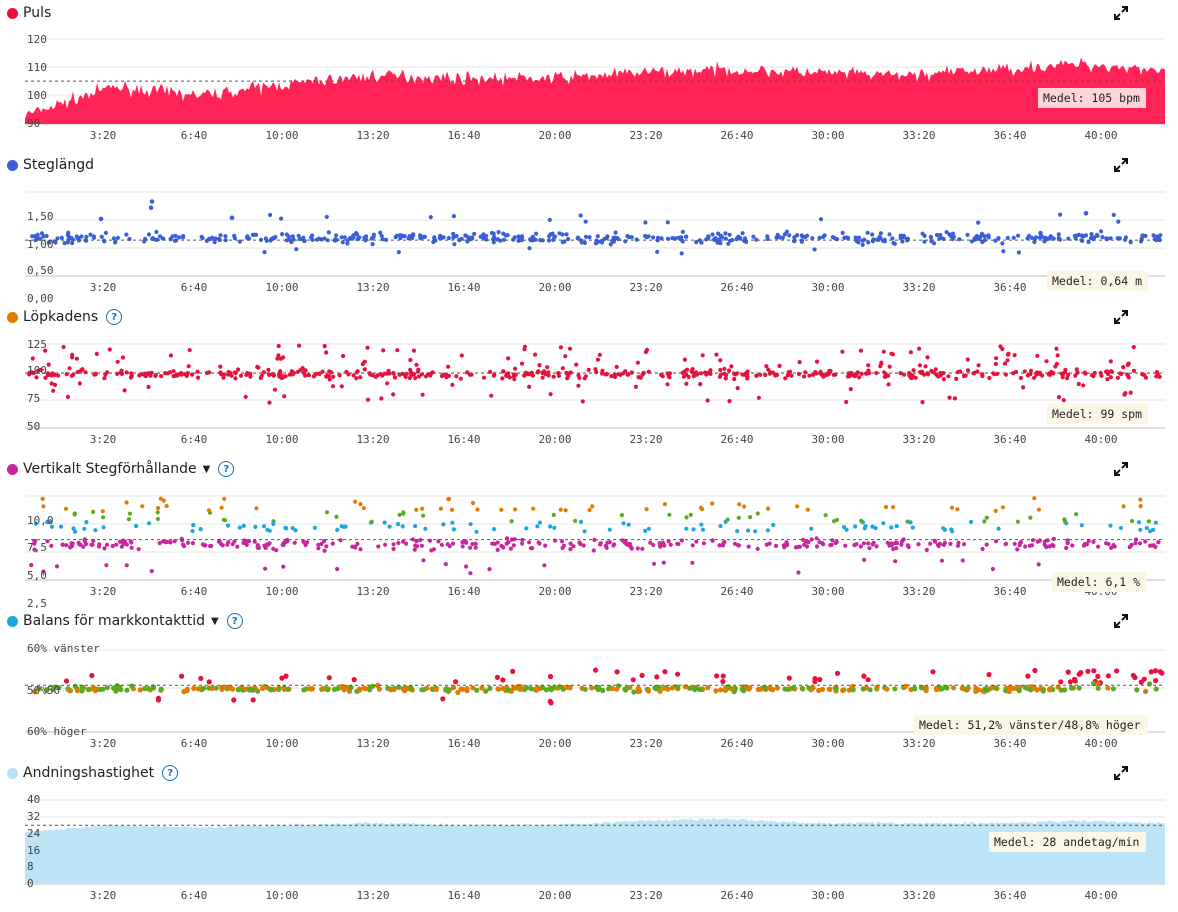 The image size is (1178, 912). Describe the element at coordinates (1009, 135) in the screenshot. I see `x-tick-label: 36:40` at that location.